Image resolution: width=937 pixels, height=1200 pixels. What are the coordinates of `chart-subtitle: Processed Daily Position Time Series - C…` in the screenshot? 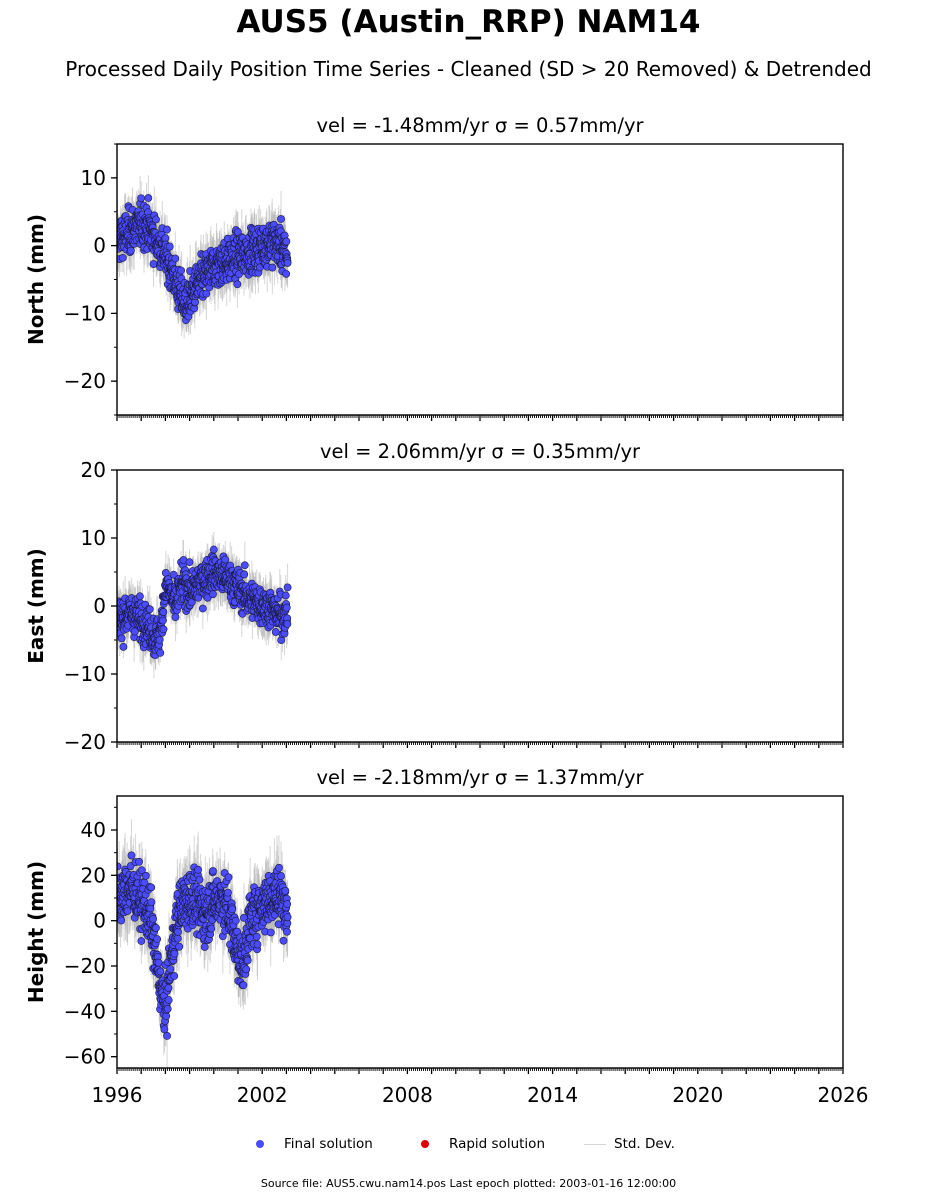 It's located at (468, 69).